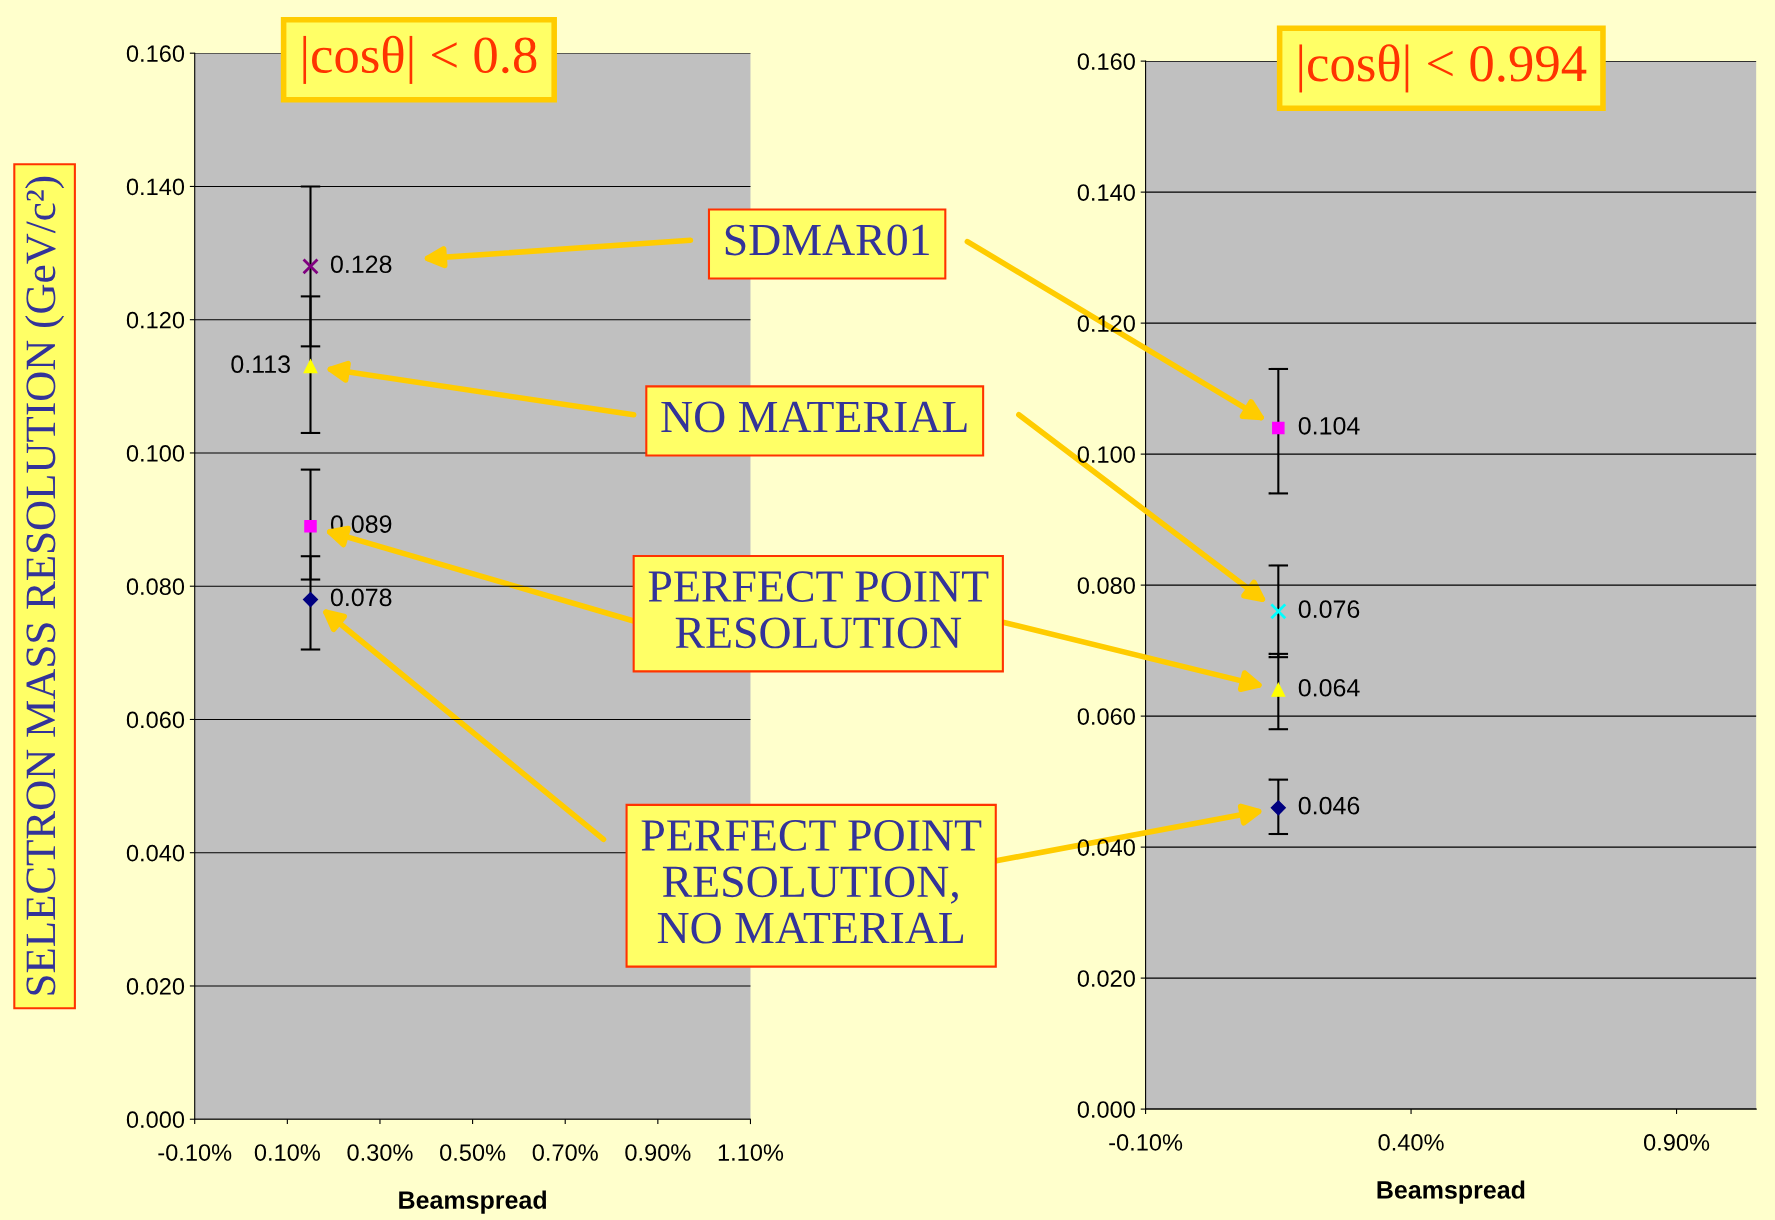 The width and height of the screenshot is (1775, 1220). I want to click on data-label: 0.064, so click(1329, 687).